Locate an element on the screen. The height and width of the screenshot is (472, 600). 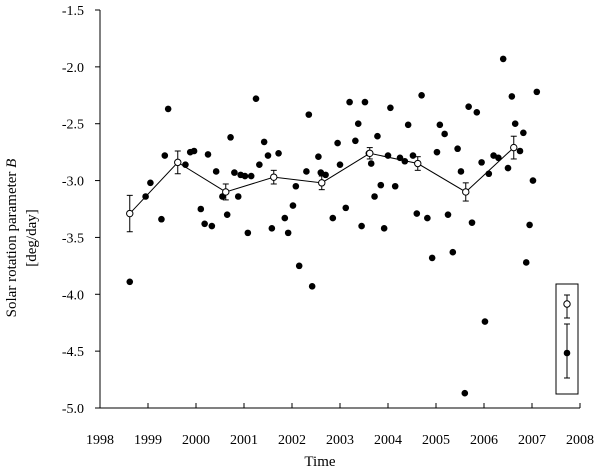
y-axis-title: Solar rotation parameter B [deg/day] is located at coordinates (22, 238).